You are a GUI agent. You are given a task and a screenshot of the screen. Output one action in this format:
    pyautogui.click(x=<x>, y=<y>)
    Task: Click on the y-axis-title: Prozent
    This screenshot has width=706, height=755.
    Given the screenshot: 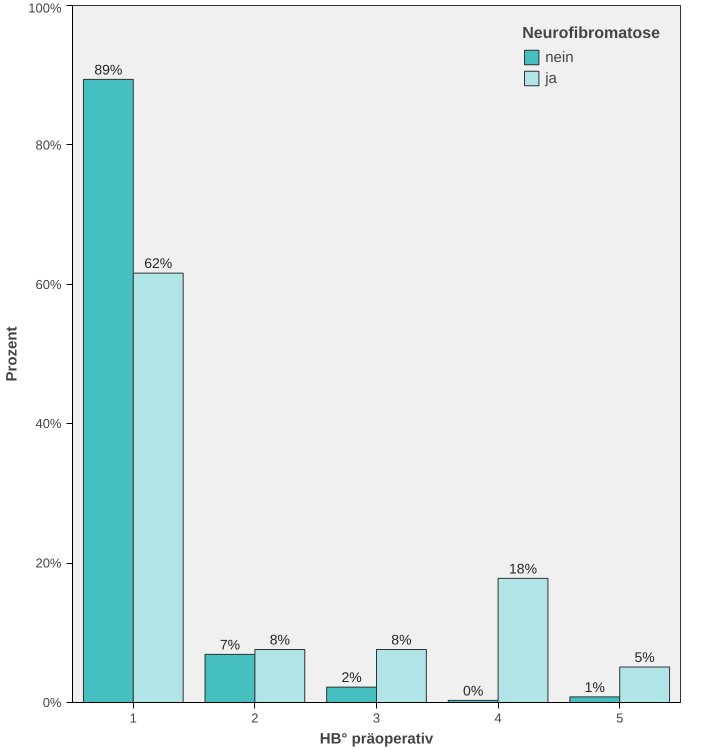 What is the action you would take?
    pyautogui.click(x=11, y=354)
    